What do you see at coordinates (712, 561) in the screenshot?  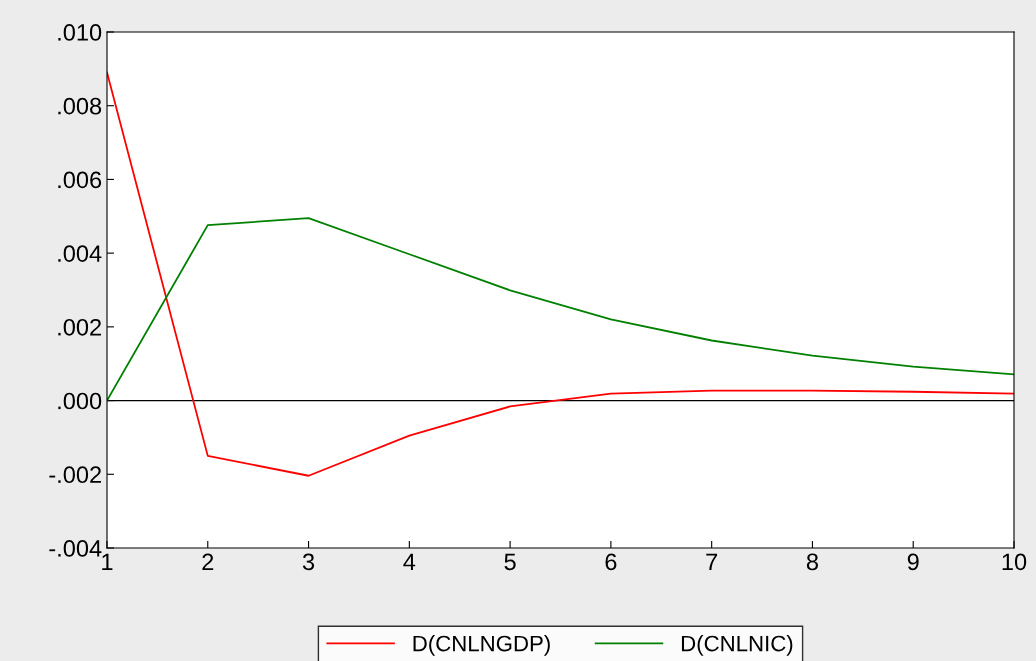 I see `x-tick-label: 7` at bounding box center [712, 561].